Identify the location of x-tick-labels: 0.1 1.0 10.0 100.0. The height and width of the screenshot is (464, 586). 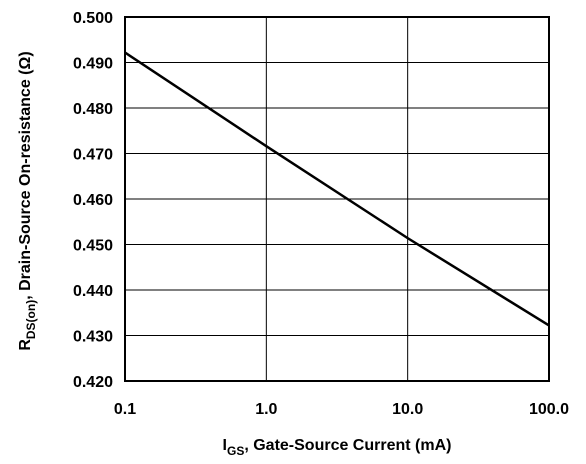
(341, 409).